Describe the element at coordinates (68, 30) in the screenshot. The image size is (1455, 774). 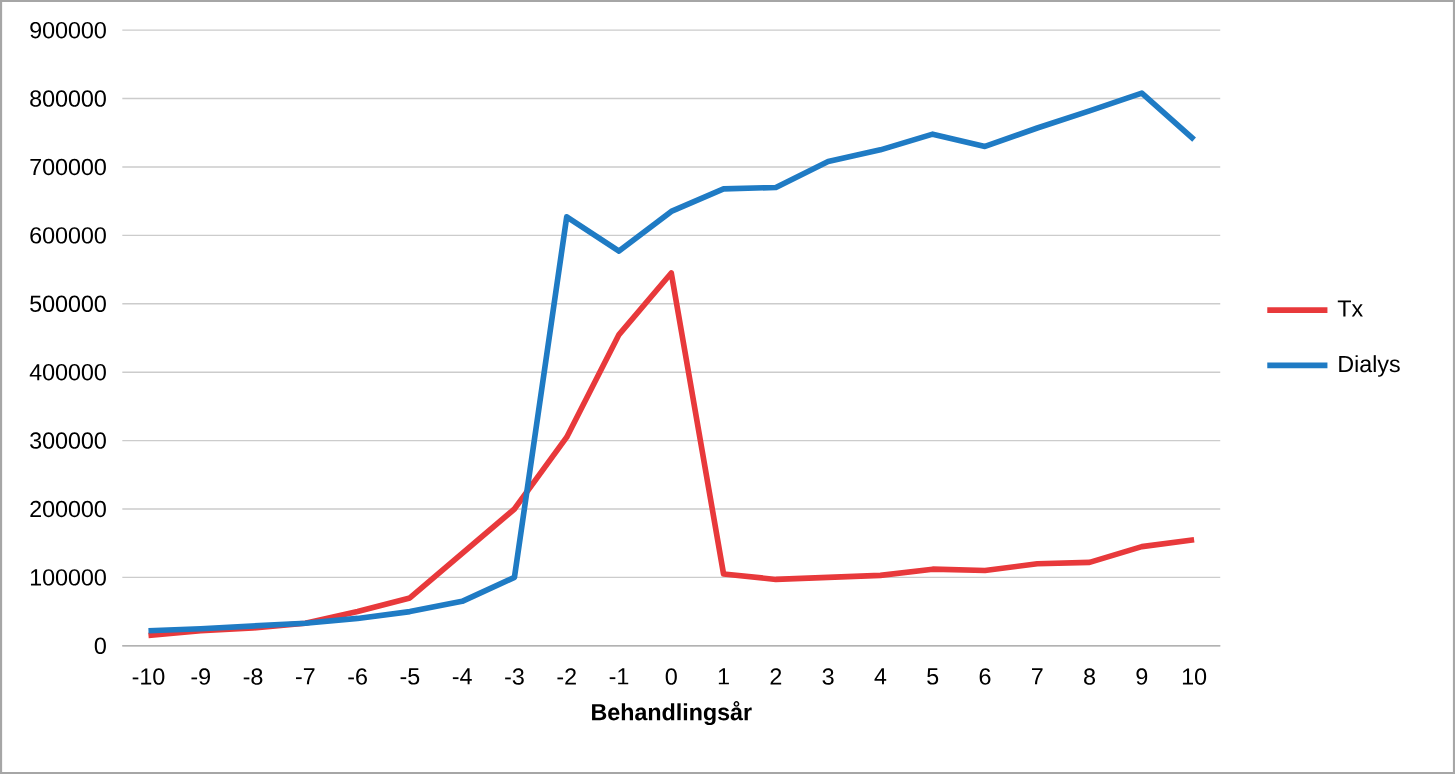
I see `y-tick-label: 900000` at that location.